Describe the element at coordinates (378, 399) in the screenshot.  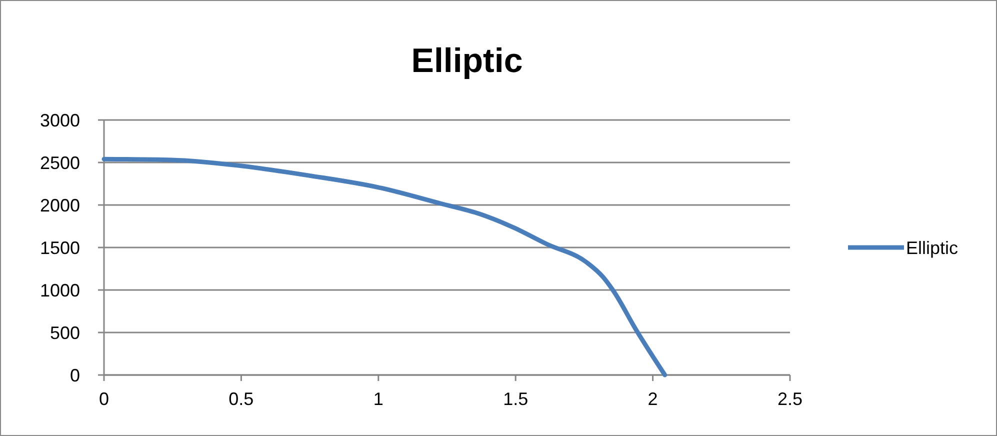
I see `x-tick-label: 1` at that location.